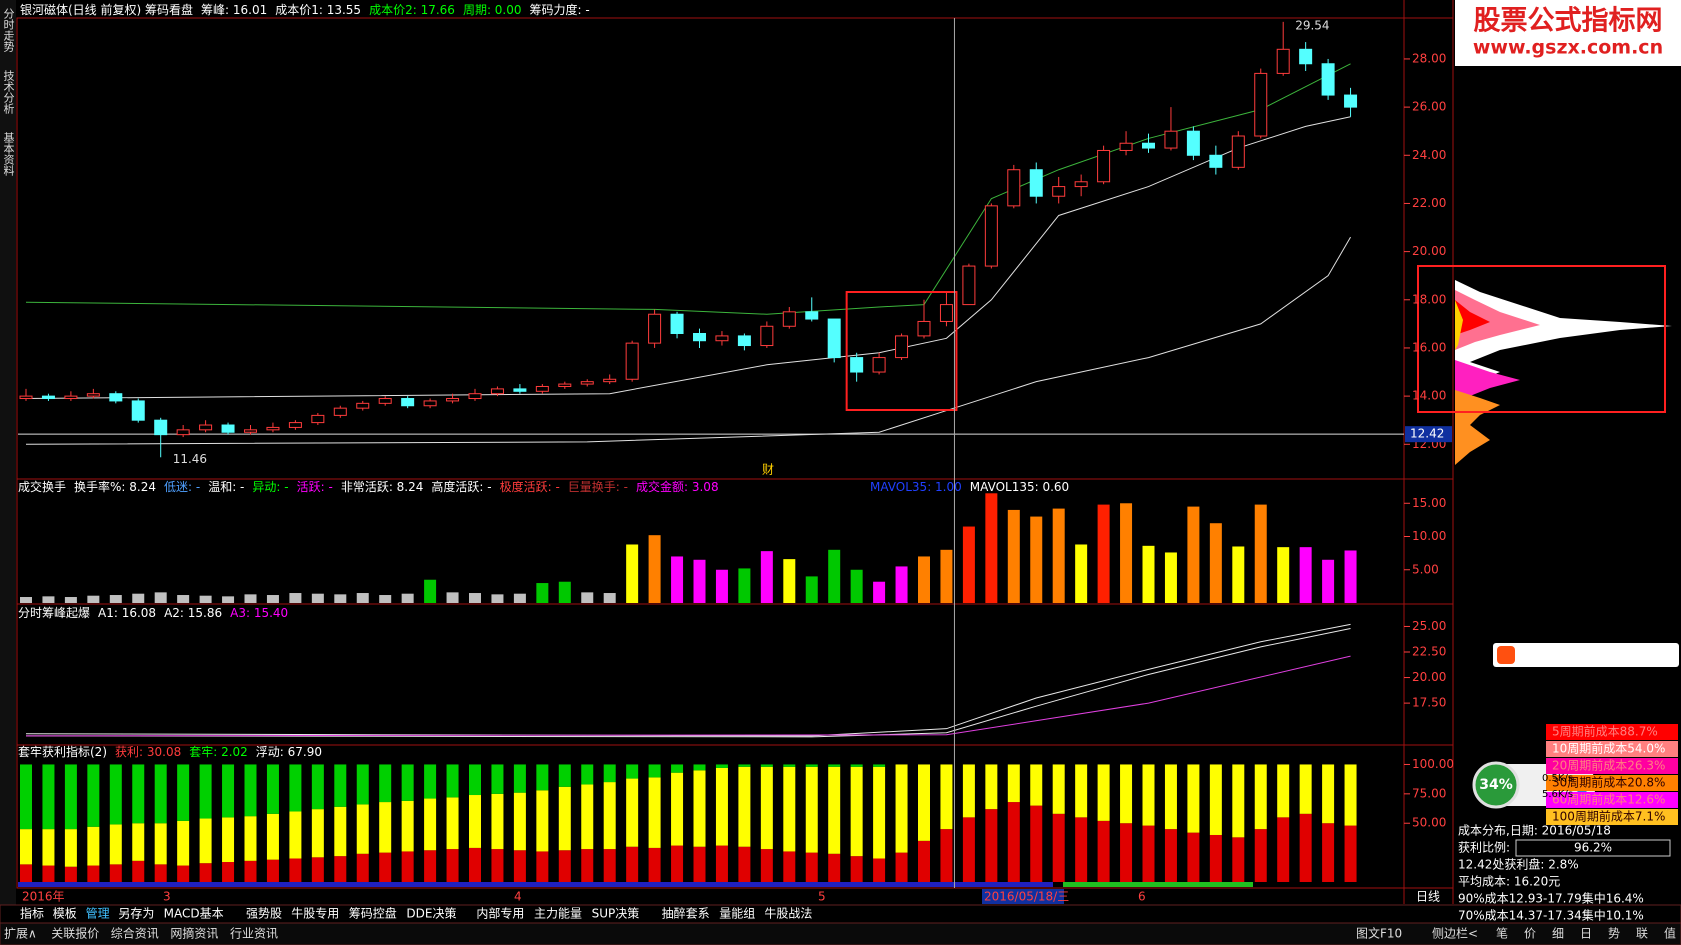 The width and height of the screenshot is (1681, 945). I want to click on side-tab: 技术分析, so click(8, 92).